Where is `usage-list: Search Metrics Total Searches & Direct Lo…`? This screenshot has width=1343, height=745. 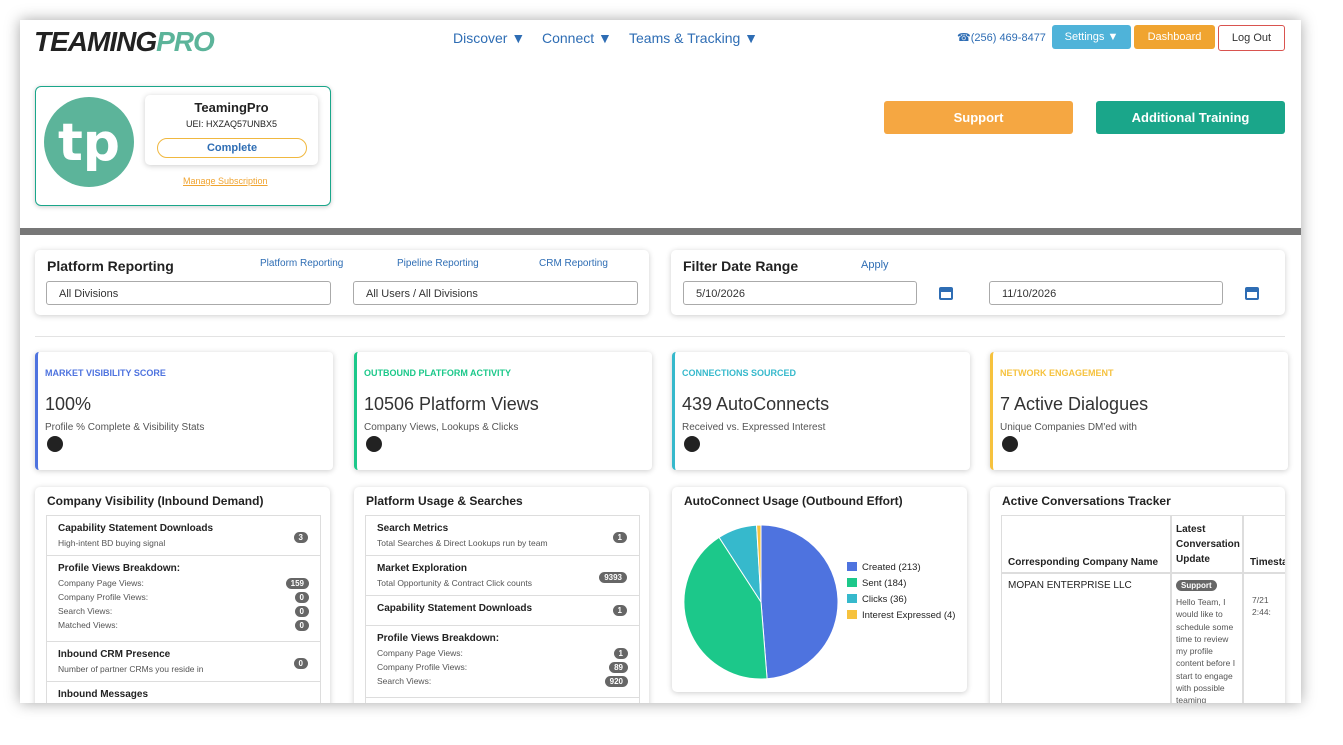
usage-list: Search Metrics Total Searches & Direct Lo… is located at coordinates (502, 609).